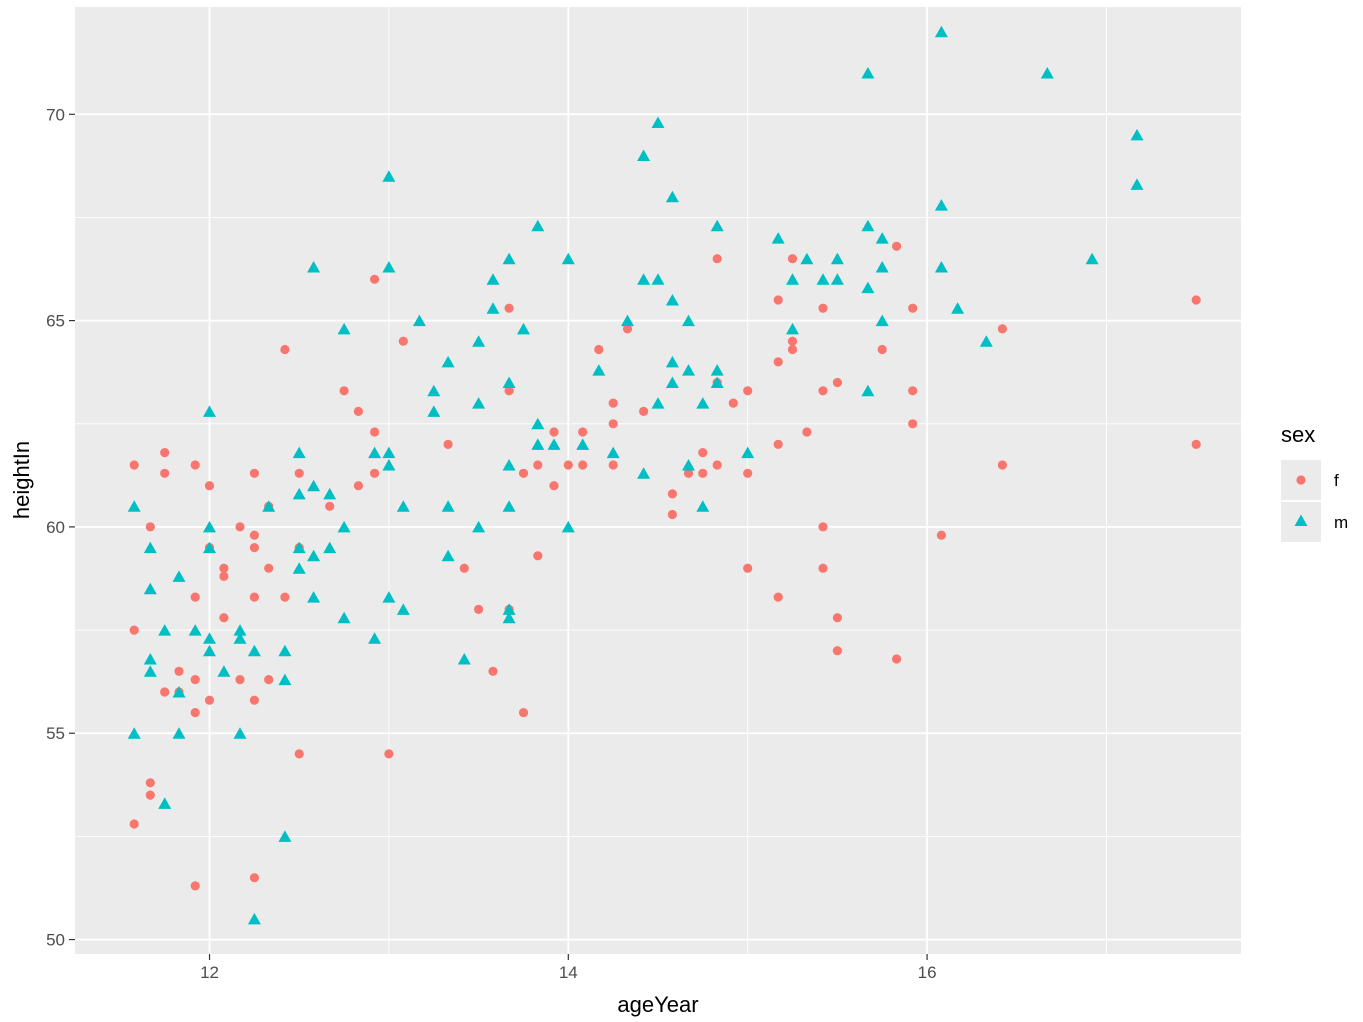  I want to click on x-axis: 12 14 16, so click(568, 968).